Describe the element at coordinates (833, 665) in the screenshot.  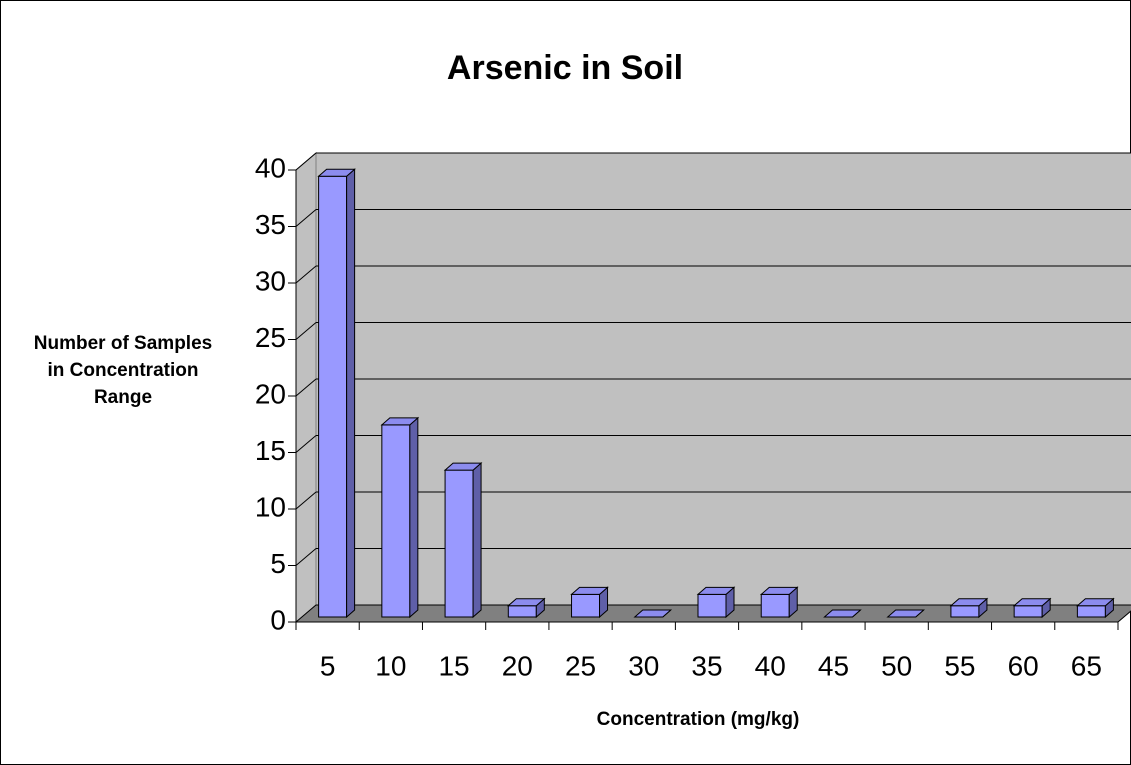
I see `x-tick-label: 45` at that location.